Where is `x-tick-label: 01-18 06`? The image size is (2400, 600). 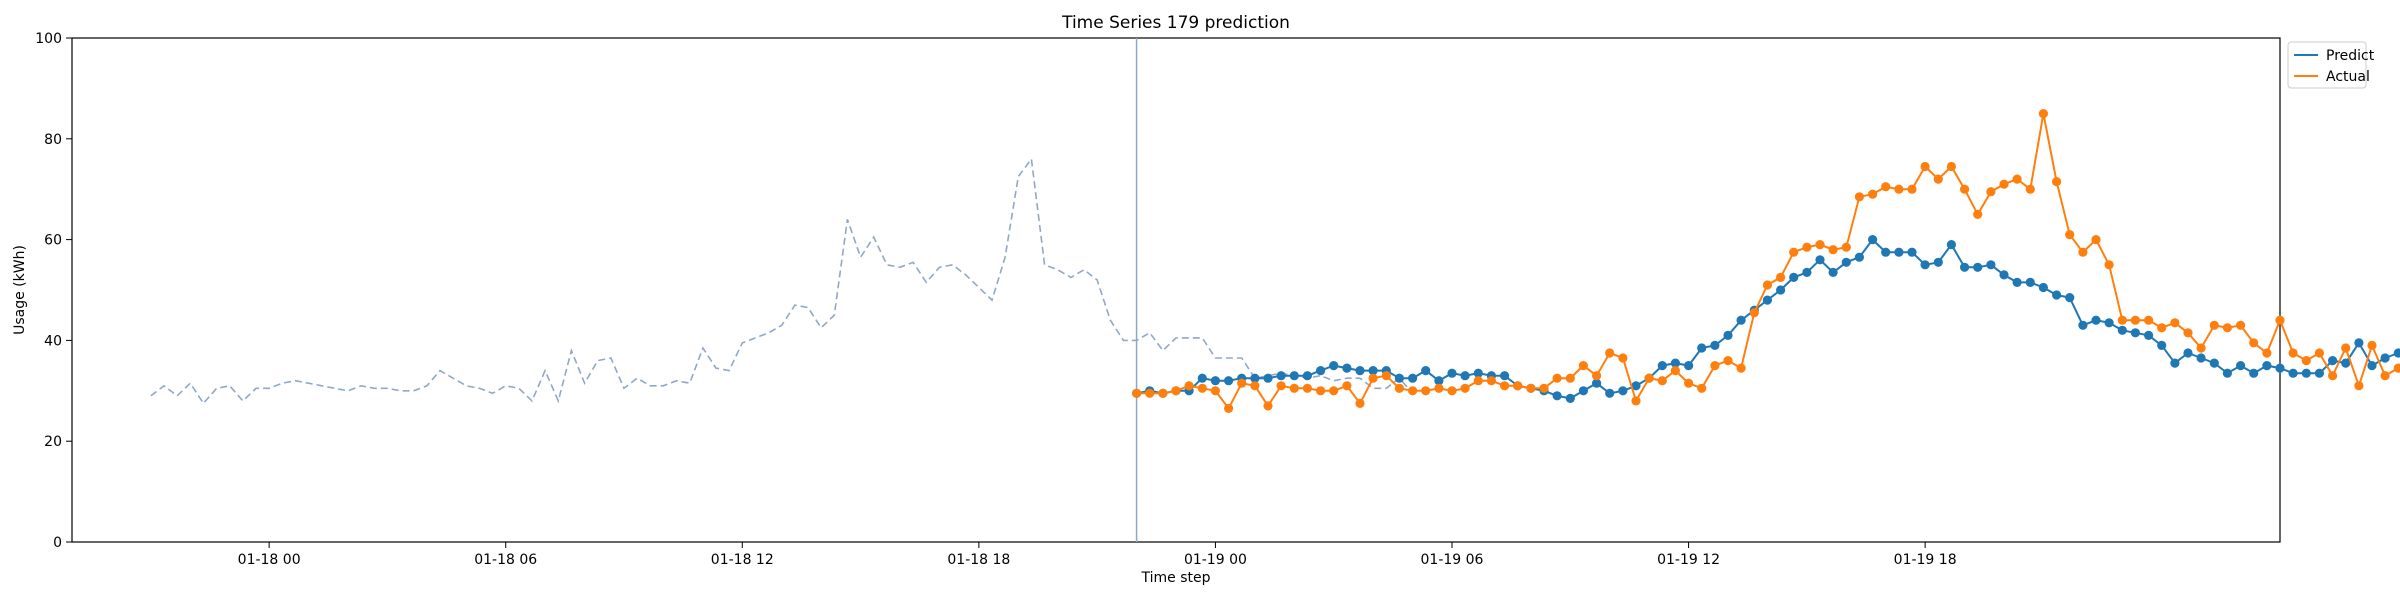
x-tick-label: 01-18 06 is located at coordinates (505, 560).